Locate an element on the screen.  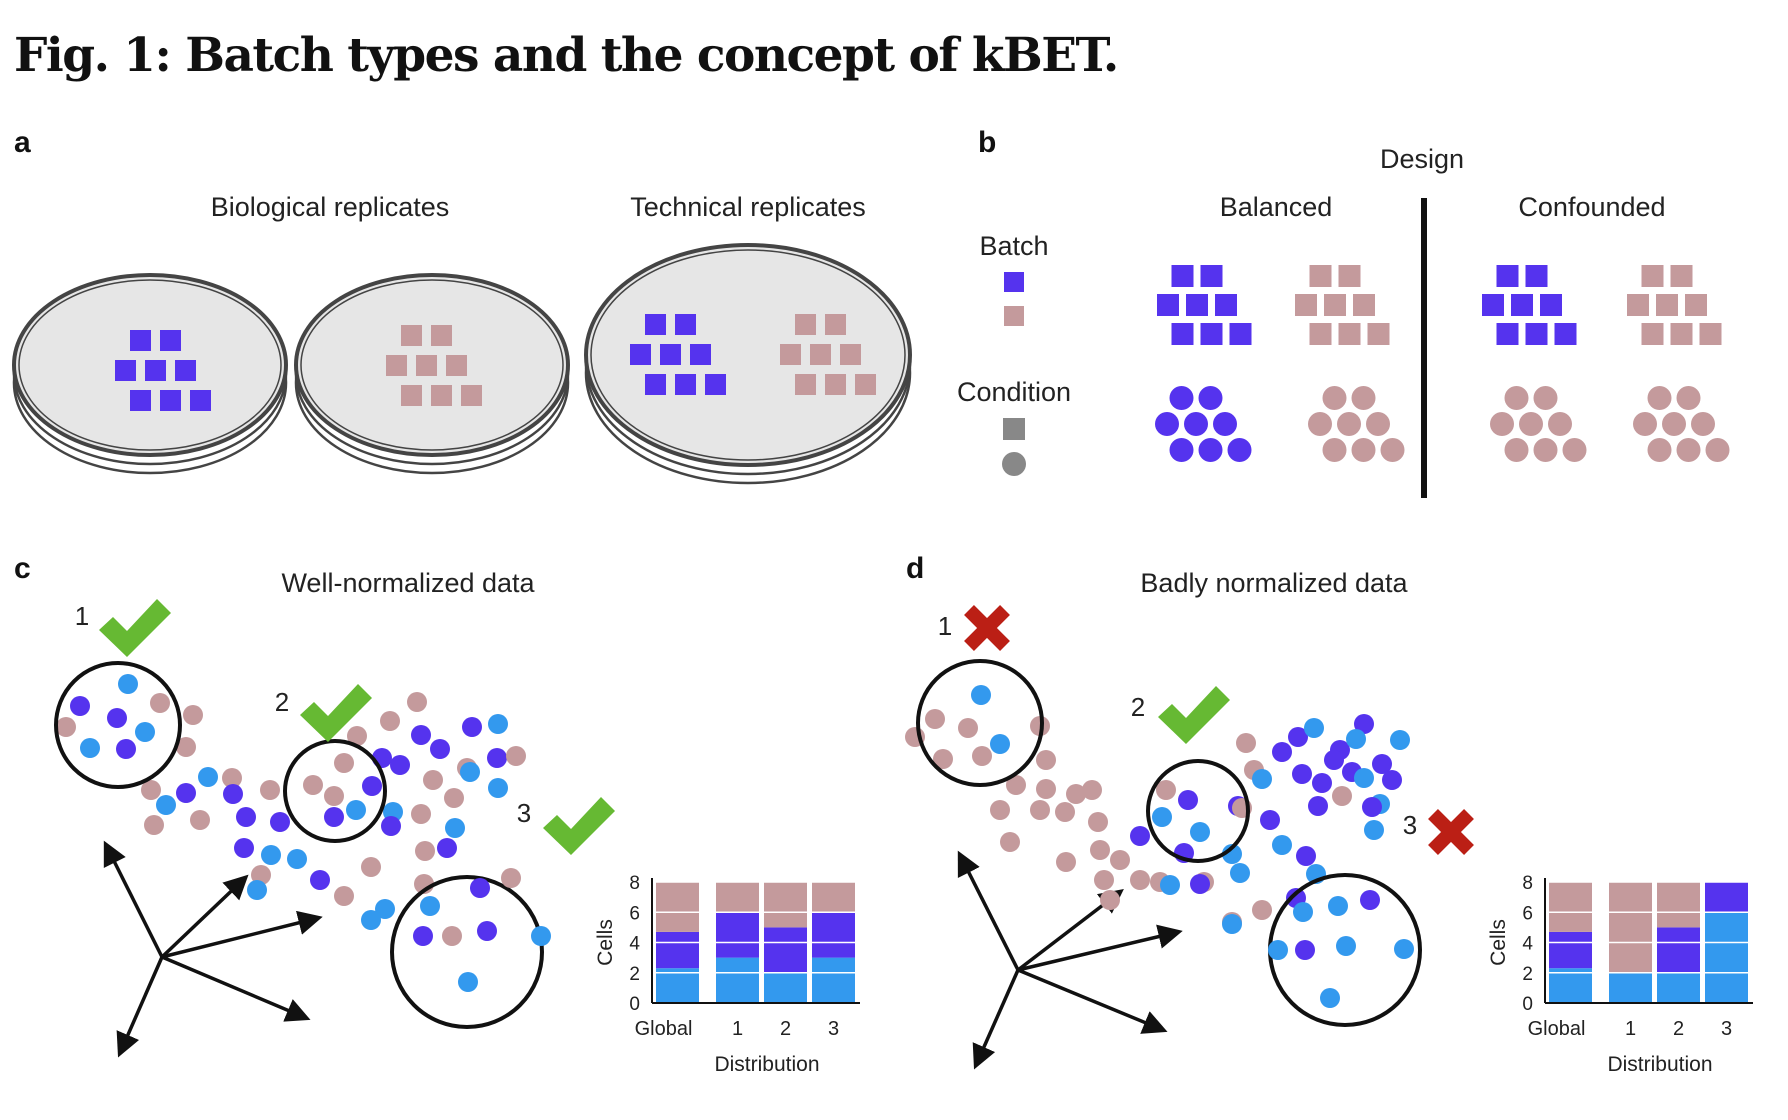
panel-d-letter: d is located at coordinates (915, 568).